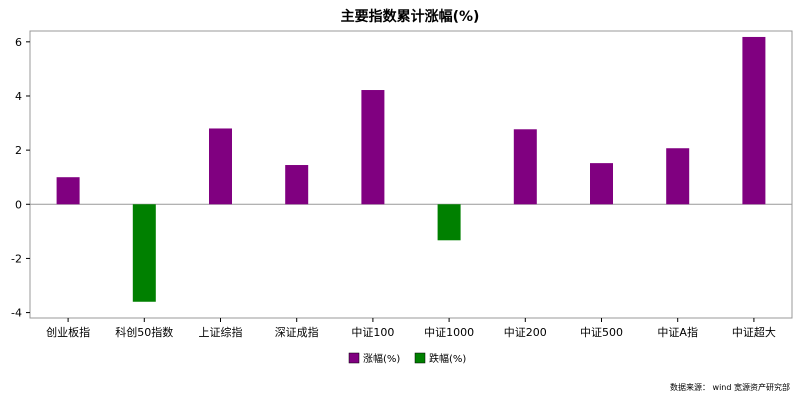 The height and width of the screenshot is (400, 800). Describe the element at coordinates (18, 204) in the screenshot. I see `y-tick-label: 0` at that location.